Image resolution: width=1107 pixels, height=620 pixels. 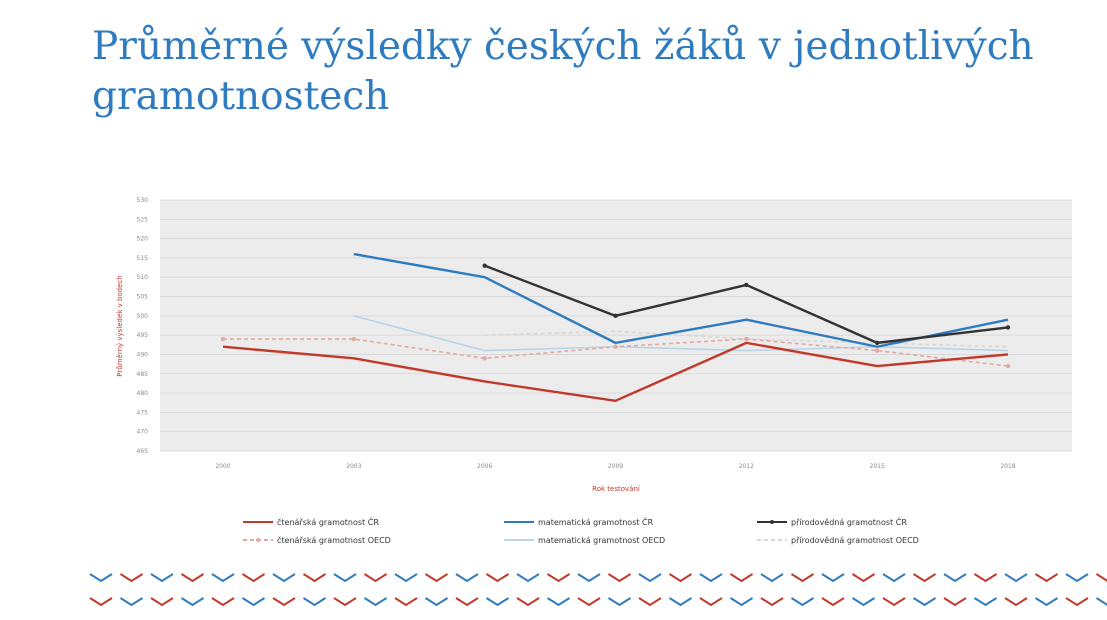 I want to click on legend-item: přírodovědná gramotnost ČR, so click(x=832, y=521).